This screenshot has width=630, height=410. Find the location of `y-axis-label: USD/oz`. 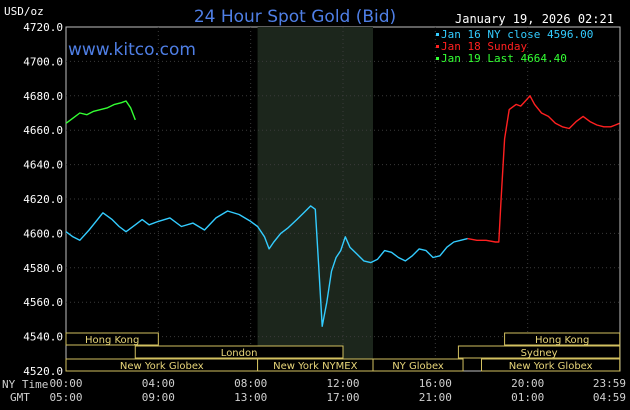

y-axis-label: USD/oz is located at coordinates (24, 11).